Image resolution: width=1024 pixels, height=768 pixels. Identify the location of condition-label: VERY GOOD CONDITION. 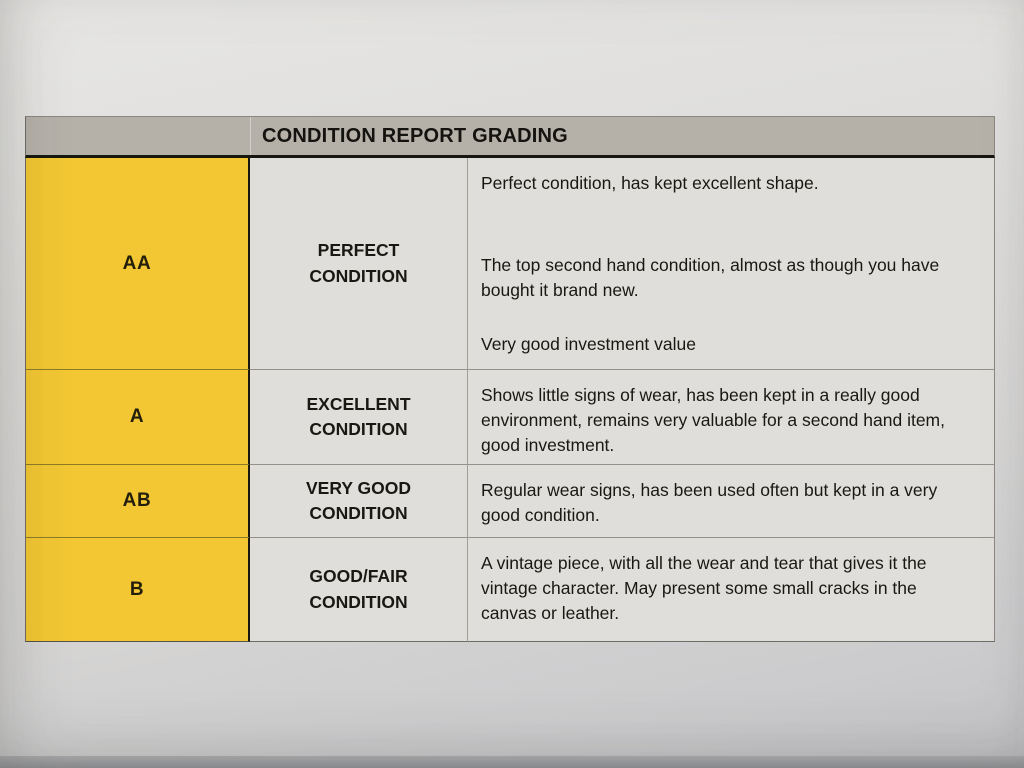
(358, 500).